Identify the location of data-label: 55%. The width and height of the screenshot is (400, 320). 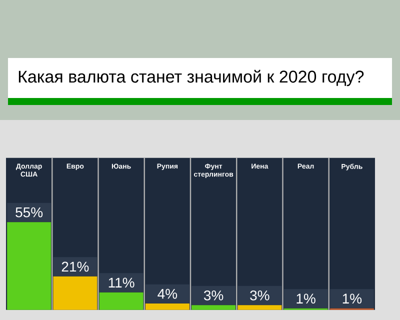
(29, 212).